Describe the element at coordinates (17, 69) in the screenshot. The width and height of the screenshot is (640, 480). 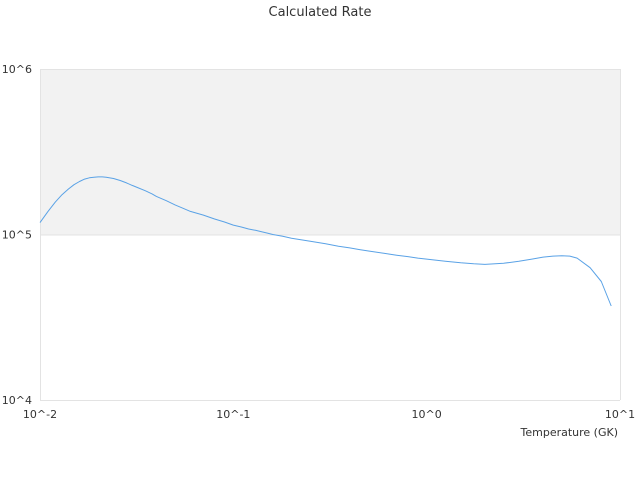
I see `y-tick-label: 10^6` at that location.